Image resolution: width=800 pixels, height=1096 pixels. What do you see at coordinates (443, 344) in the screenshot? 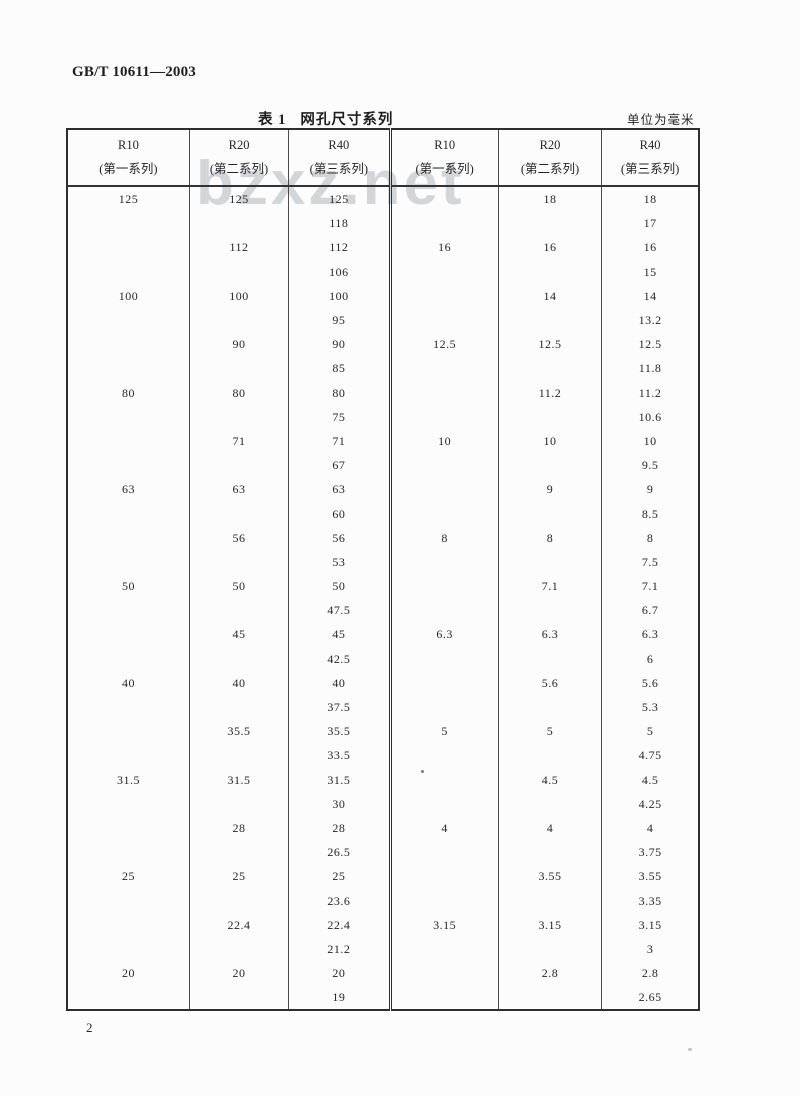
I see `size-cell: 12.5` at bounding box center [443, 344].